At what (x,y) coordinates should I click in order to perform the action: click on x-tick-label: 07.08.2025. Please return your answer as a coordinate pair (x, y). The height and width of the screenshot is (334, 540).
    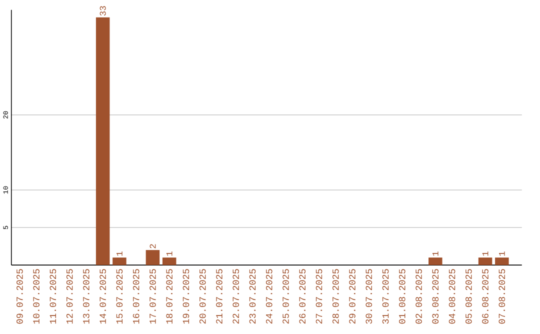
    Looking at the image, I should click on (502, 296).